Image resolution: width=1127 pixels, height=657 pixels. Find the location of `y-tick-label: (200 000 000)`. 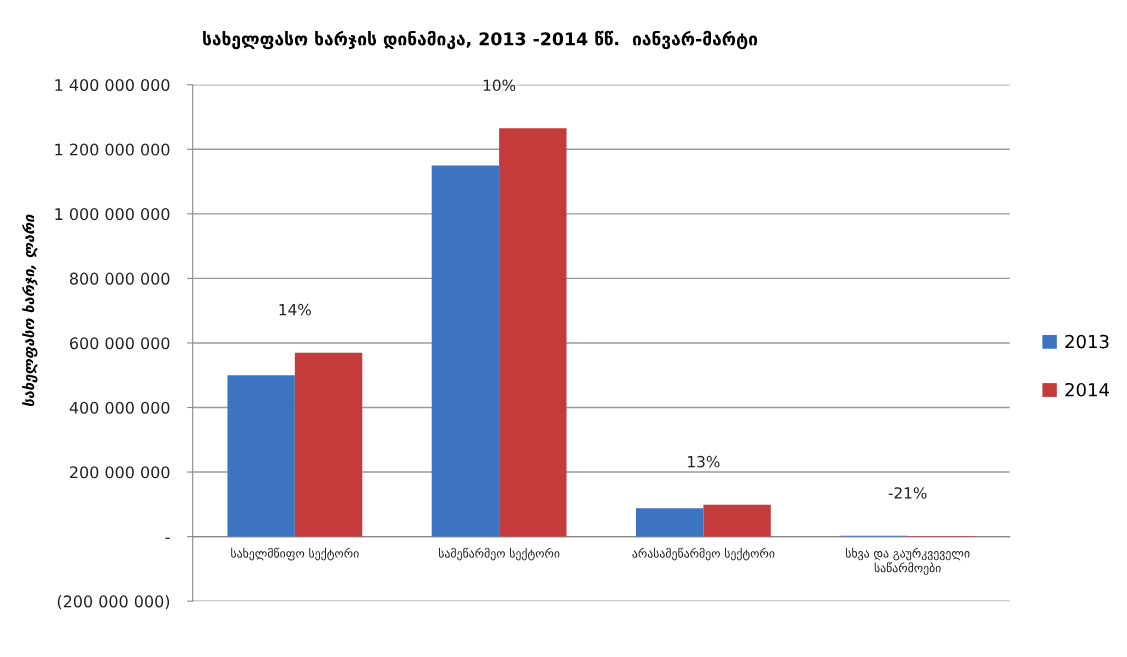

y-tick-label: (200 000 000) is located at coordinates (113, 602).